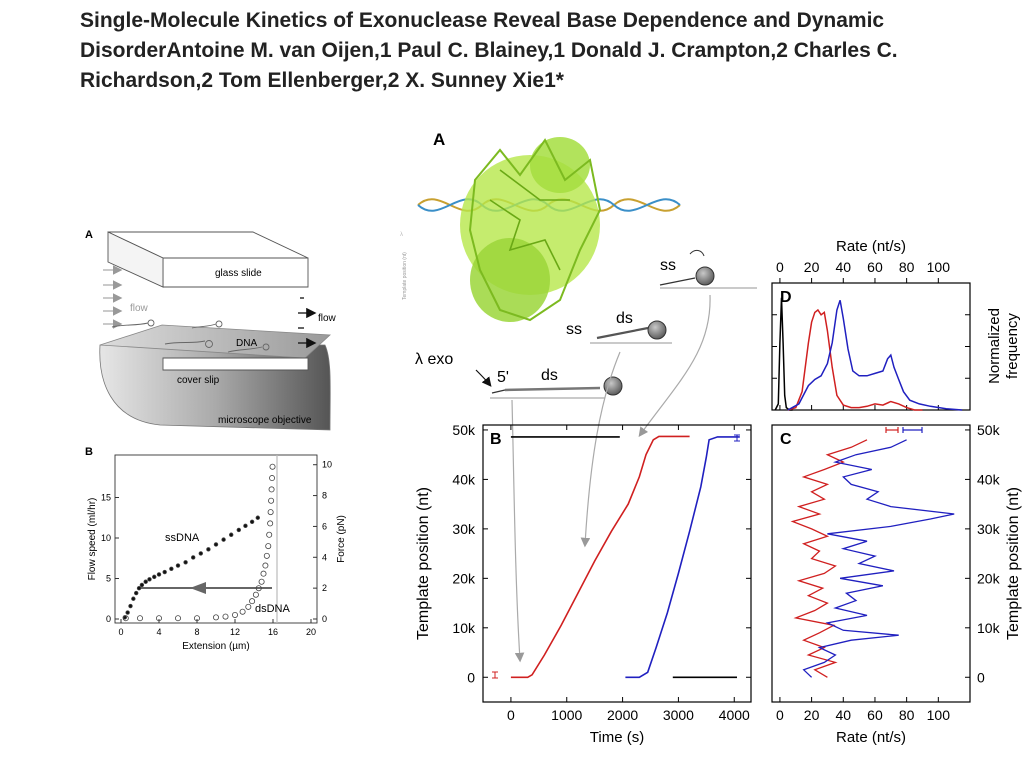  Describe the element at coordinates (812, 715) in the screenshot. I see `x-tick-label: 20` at that location.